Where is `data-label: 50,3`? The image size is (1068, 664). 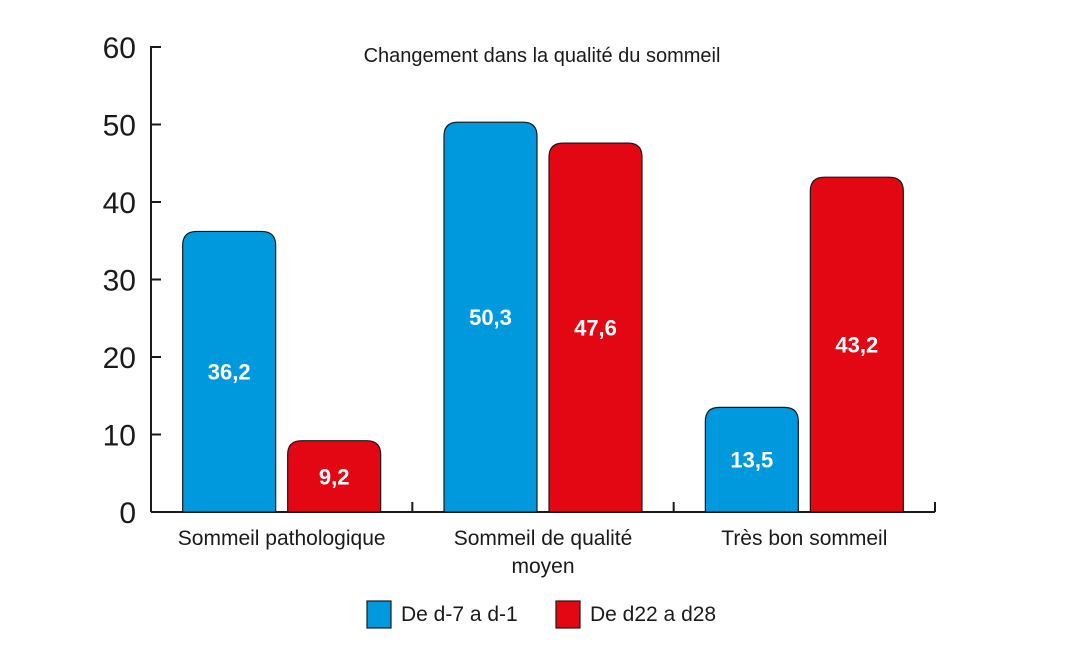
data-label: 50,3 is located at coordinates (490, 317).